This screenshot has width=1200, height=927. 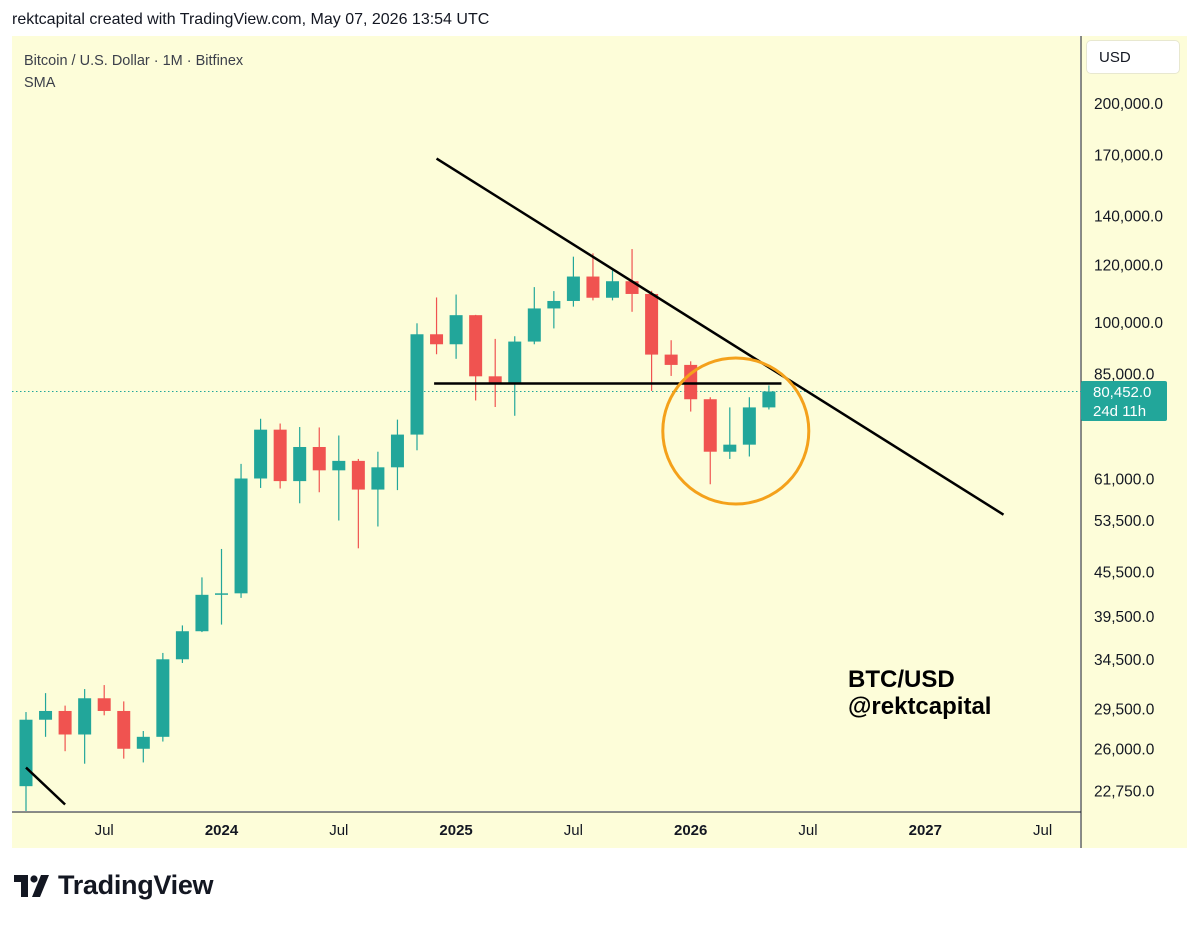 What do you see at coordinates (1124, 521) in the screenshot?
I see `price-tick-label: 53,500.0` at bounding box center [1124, 521].